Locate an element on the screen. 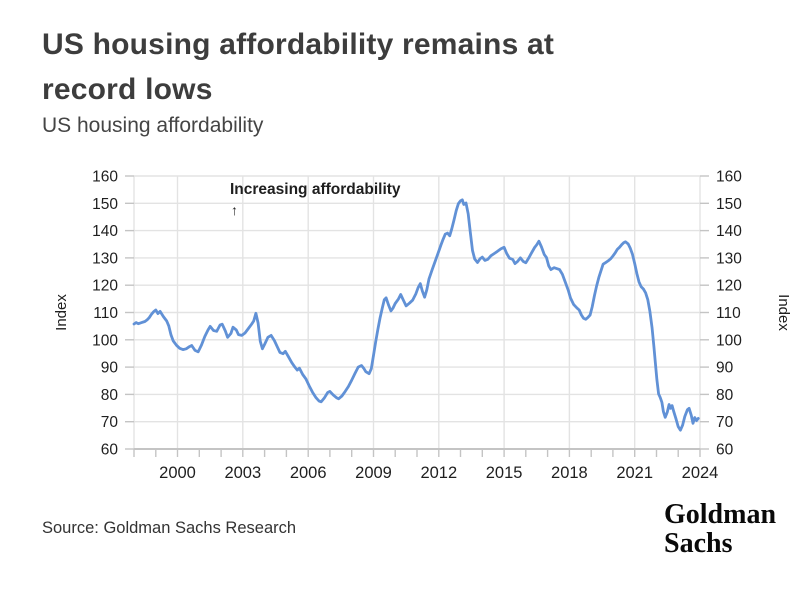 The image size is (807, 591). annotation-text: Increasing affordability is located at coordinates (315, 189).